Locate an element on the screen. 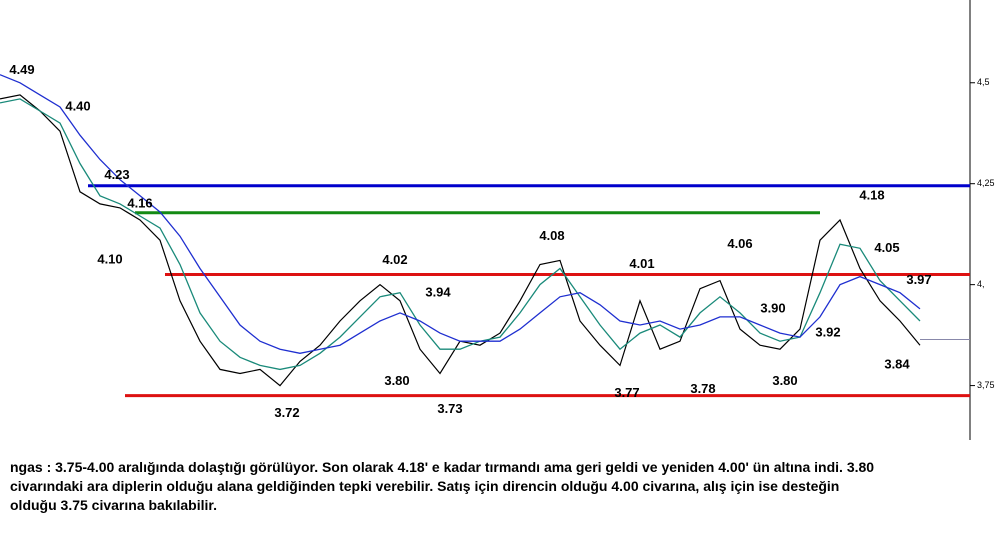 Image resolution: width=1000 pixels, height=536 pixels. description-line: olduğu 3.75 civarına bakılabilir. is located at coordinates (113, 505).